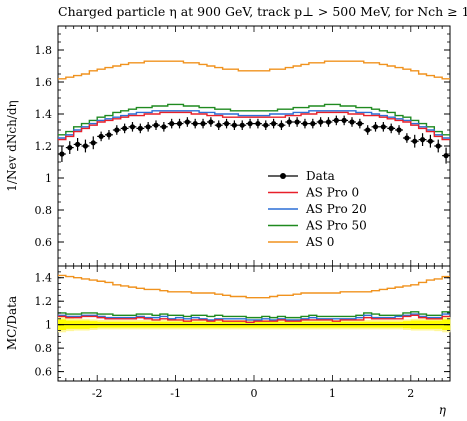 The width and height of the screenshot is (467, 421). Describe the element at coordinates (44, 348) in the screenshot. I see `ratio-y-tick-label: 0.8` at that location.